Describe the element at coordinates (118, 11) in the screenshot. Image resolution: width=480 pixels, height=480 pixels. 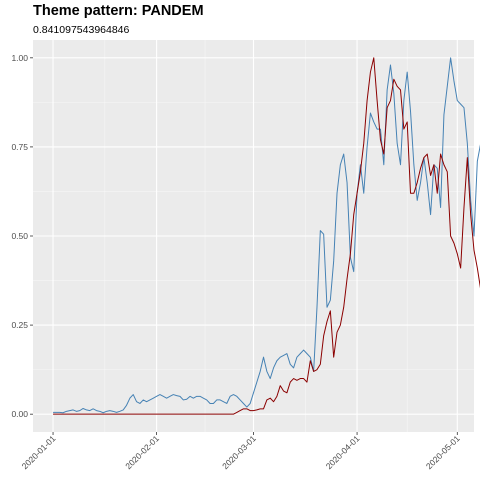
I see `chart-title: Theme pattern: PANDEM` at that location.